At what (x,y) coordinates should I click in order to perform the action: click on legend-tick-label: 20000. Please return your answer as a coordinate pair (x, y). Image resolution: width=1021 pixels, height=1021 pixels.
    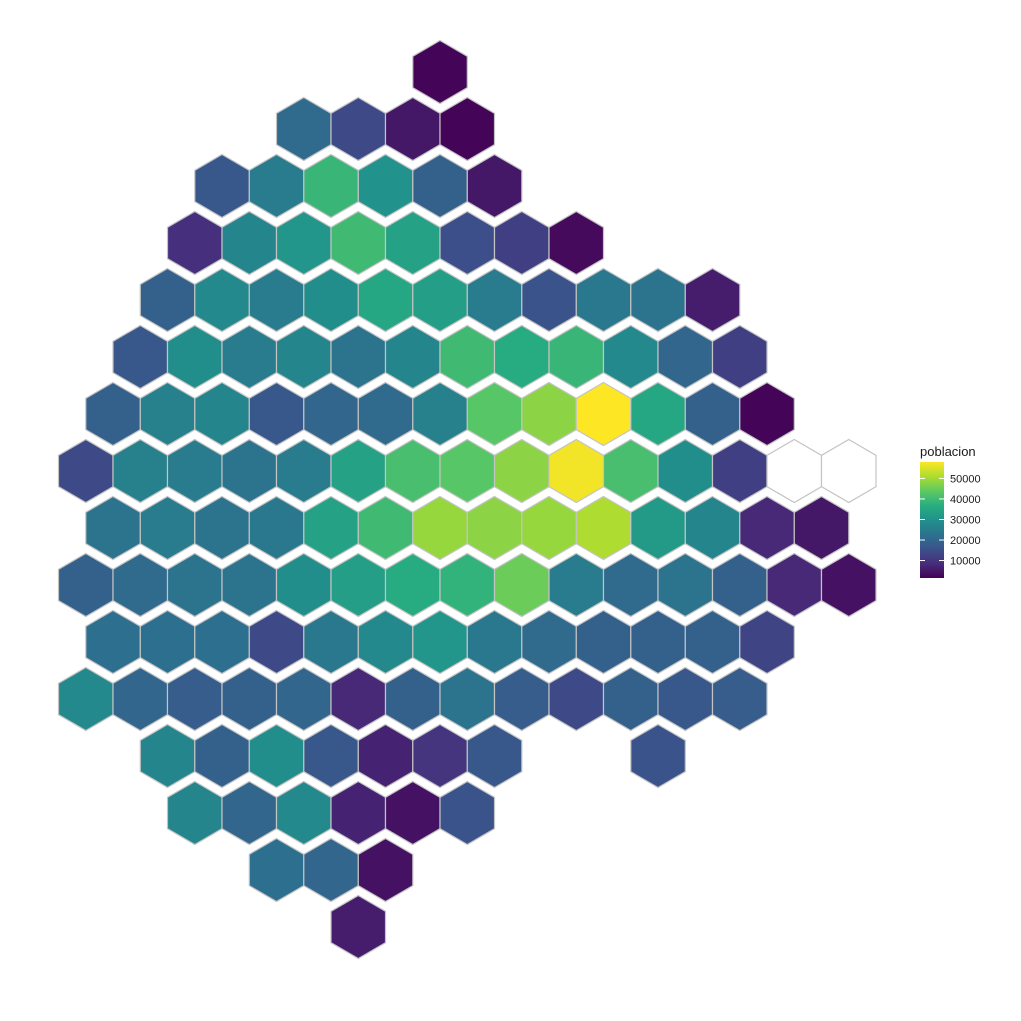
    Looking at the image, I should click on (965, 541).